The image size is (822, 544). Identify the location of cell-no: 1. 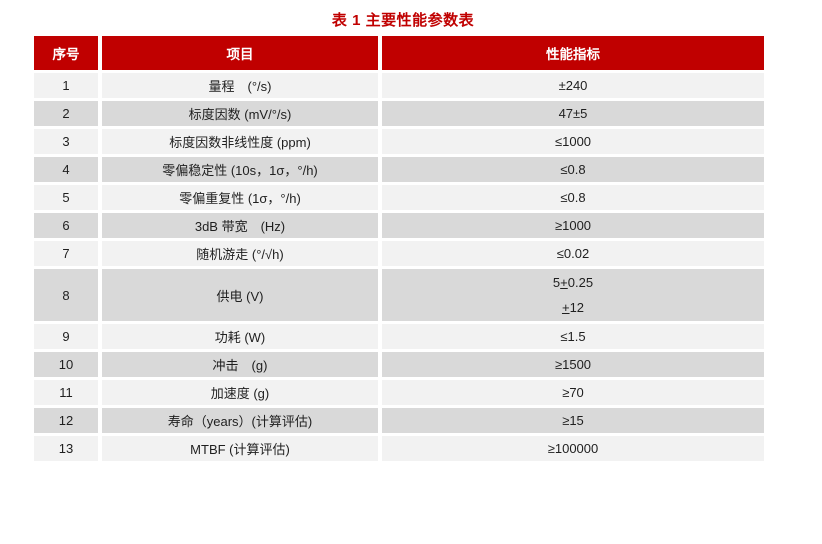
(66, 85).